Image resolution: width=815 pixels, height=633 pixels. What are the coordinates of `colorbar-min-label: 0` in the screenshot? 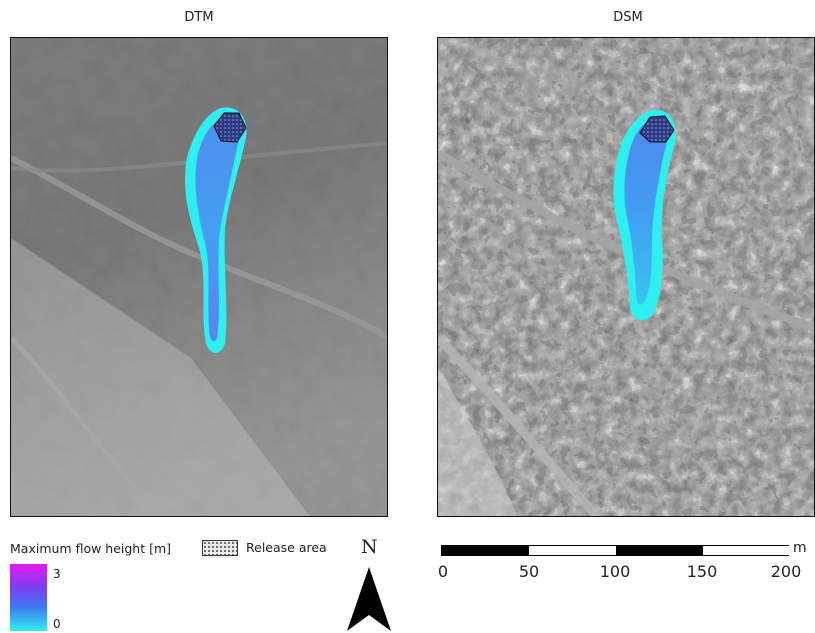 It's located at (57, 624).